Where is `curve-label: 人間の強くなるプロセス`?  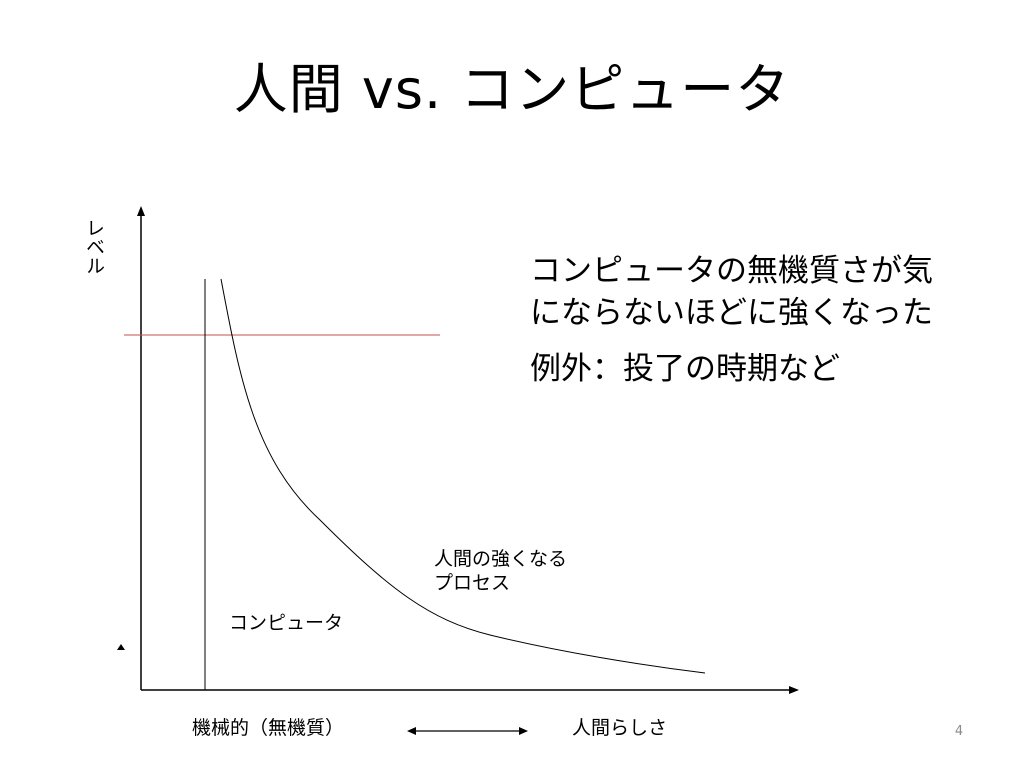 curve-label: 人間の強くなるプロセス is located at coordinates (504, 571).